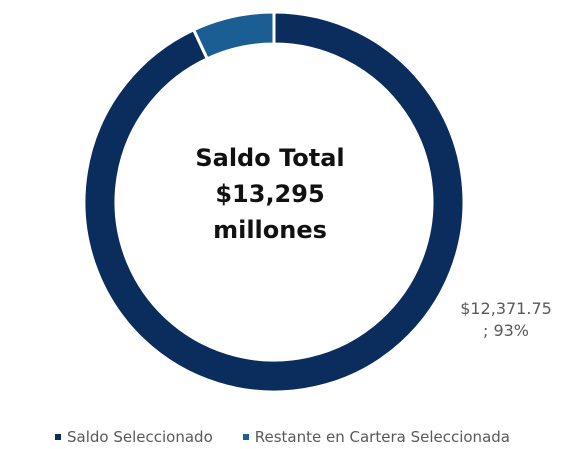 The width and height of the screenshot is (565, 449). What do you see at coordinates (382, 437) in the screenshot?
I see `legend-label-restante: Restante en Cartera Seleccionada` at bounding box center [382, 437].